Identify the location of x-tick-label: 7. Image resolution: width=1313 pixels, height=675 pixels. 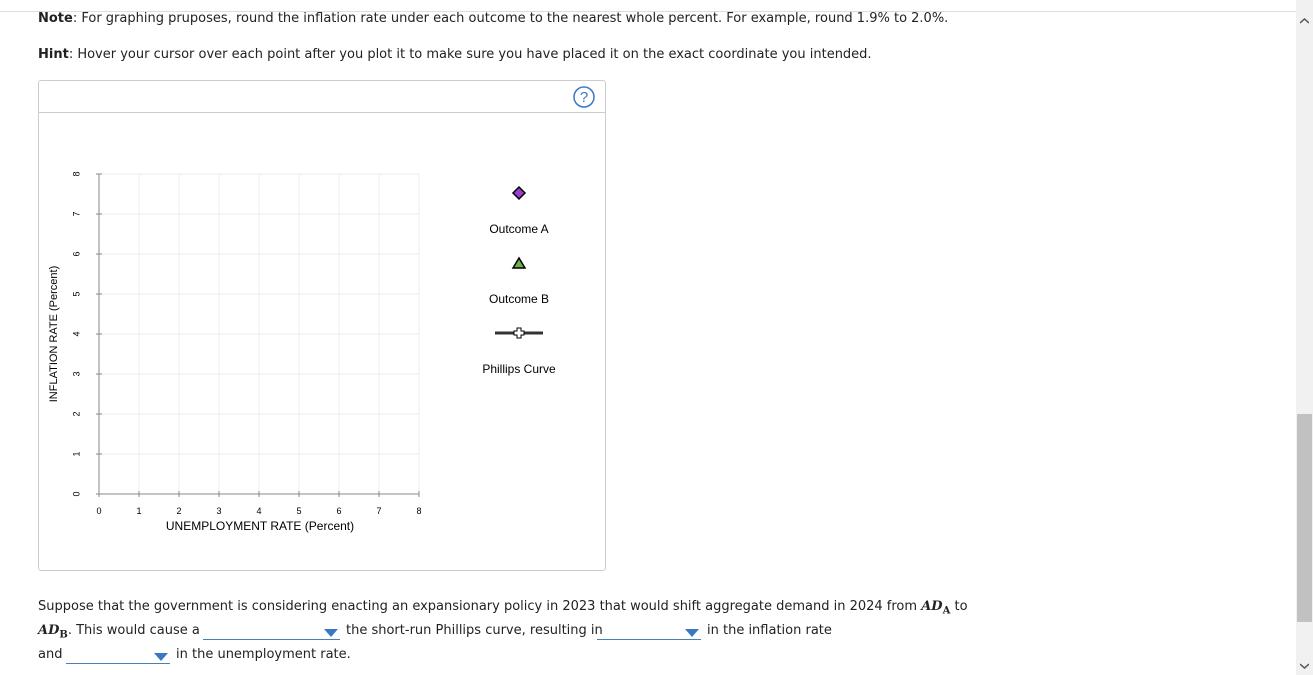
(378, 511).